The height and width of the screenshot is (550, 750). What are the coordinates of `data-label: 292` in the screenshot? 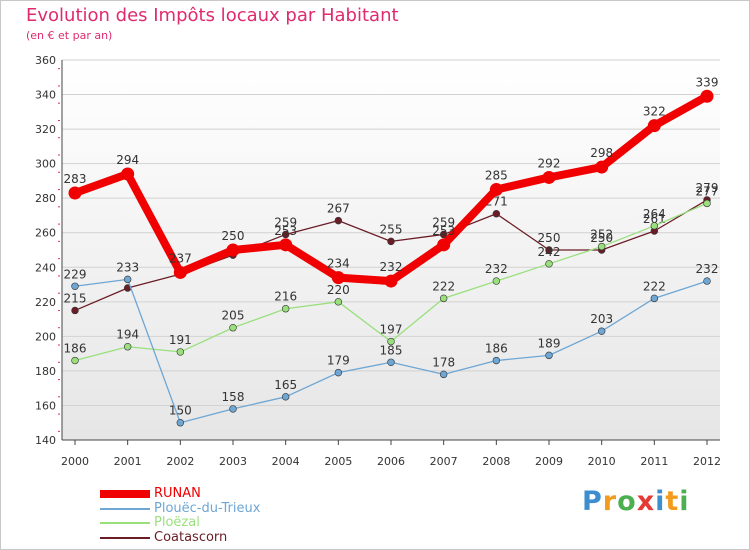 It's located at (549, 163).